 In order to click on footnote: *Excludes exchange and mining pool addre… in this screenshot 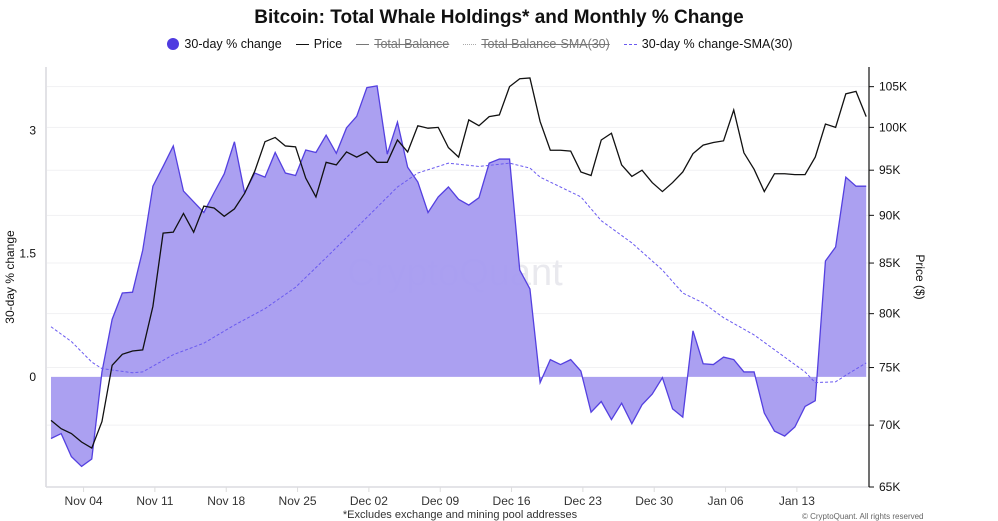, I will do `click(460, 515)`.